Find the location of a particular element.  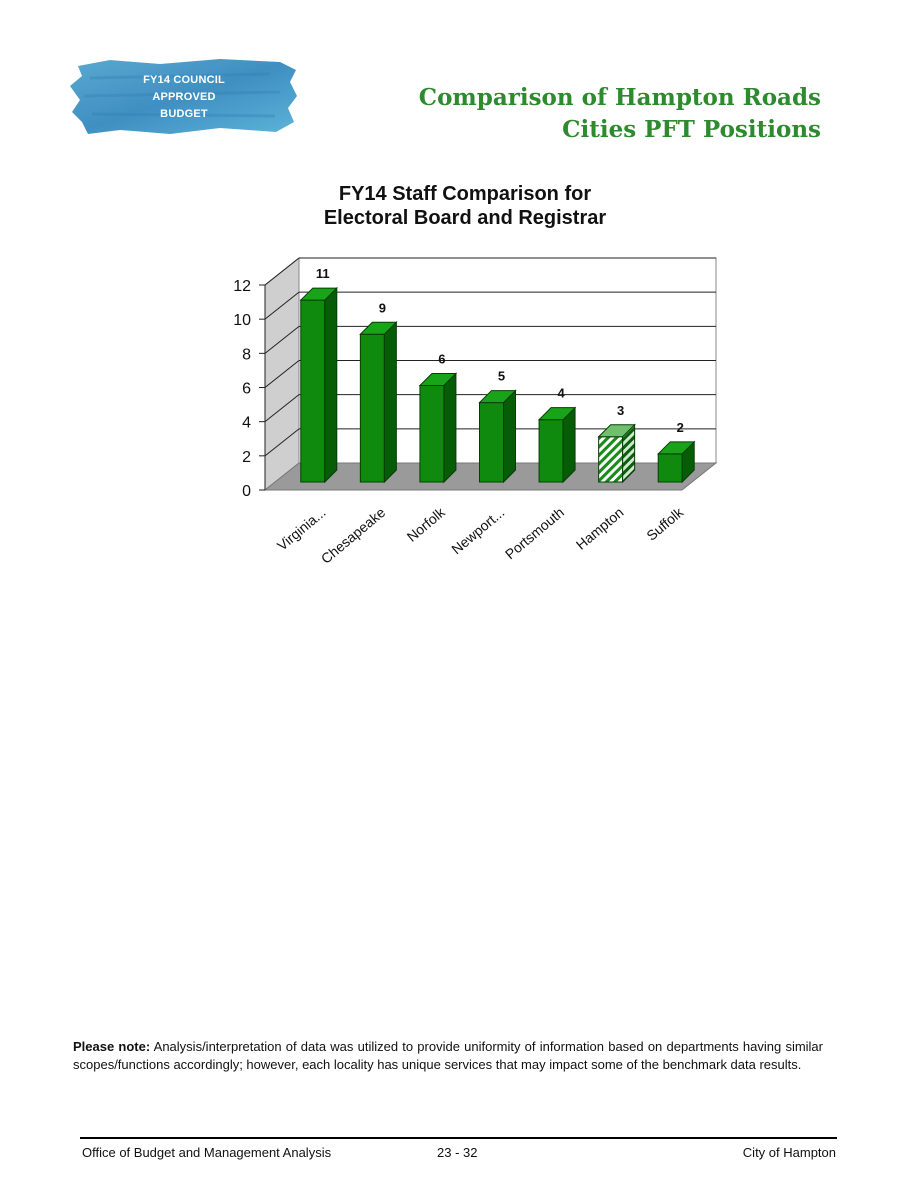

badge-line-1: FY14 COUNCIL is located at coordinates (184, 80).